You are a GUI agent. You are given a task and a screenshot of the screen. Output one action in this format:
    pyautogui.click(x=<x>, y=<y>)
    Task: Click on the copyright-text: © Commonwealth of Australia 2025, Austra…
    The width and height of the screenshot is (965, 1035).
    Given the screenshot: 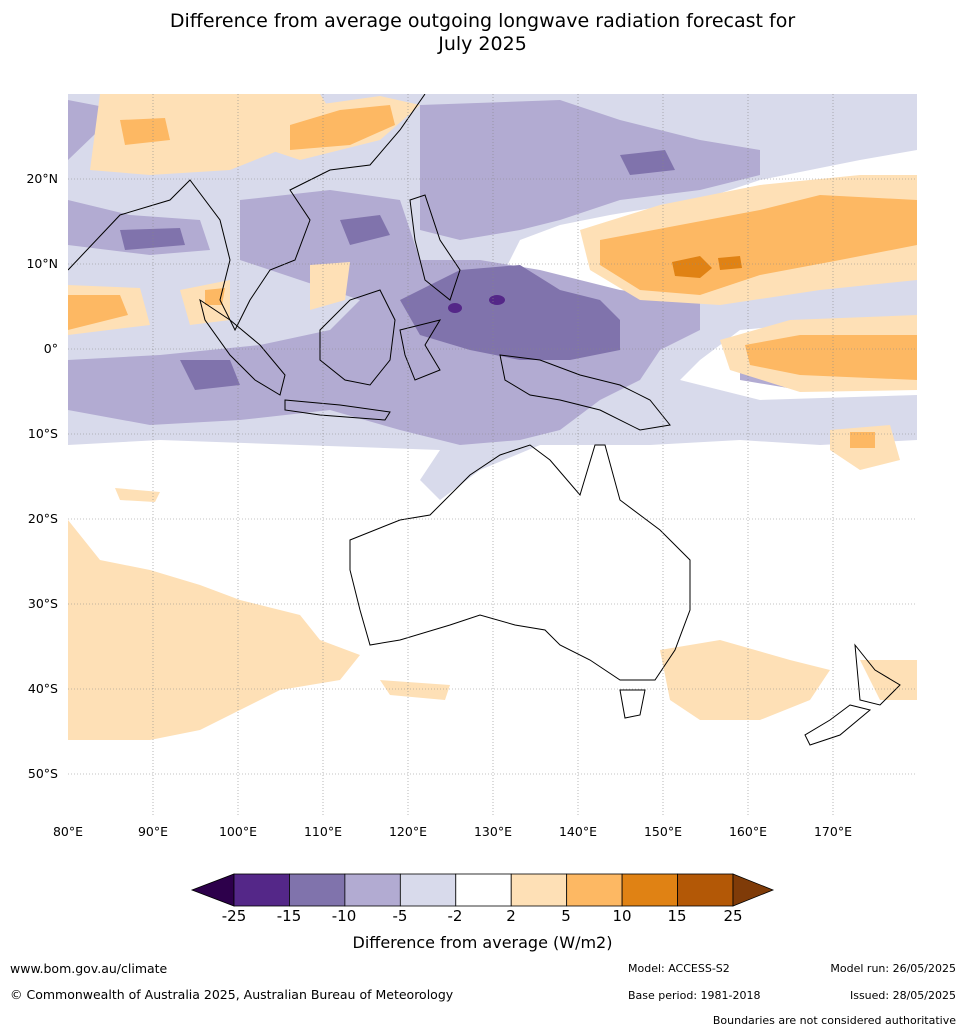 What is the action you would take?
    pyautogui.click(x=232, y=994)
    